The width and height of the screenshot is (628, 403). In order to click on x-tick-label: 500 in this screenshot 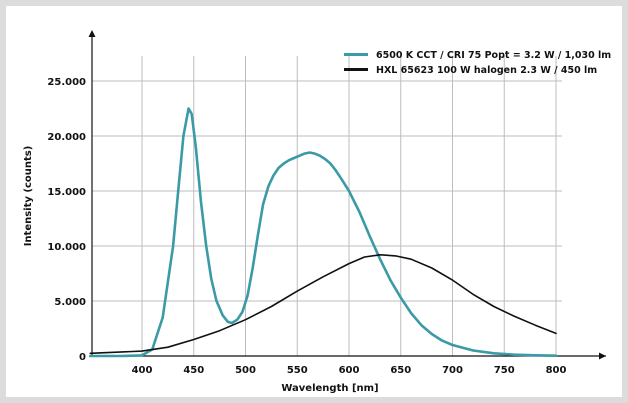, I will do `click(245, 370)`.